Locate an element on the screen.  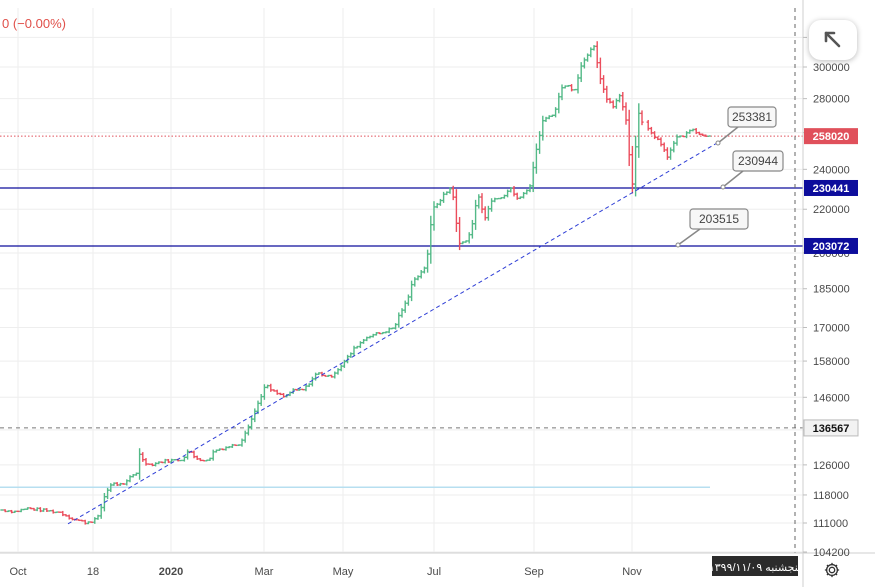
price-tag-label: 258020 is located at coordinates (831, 137).